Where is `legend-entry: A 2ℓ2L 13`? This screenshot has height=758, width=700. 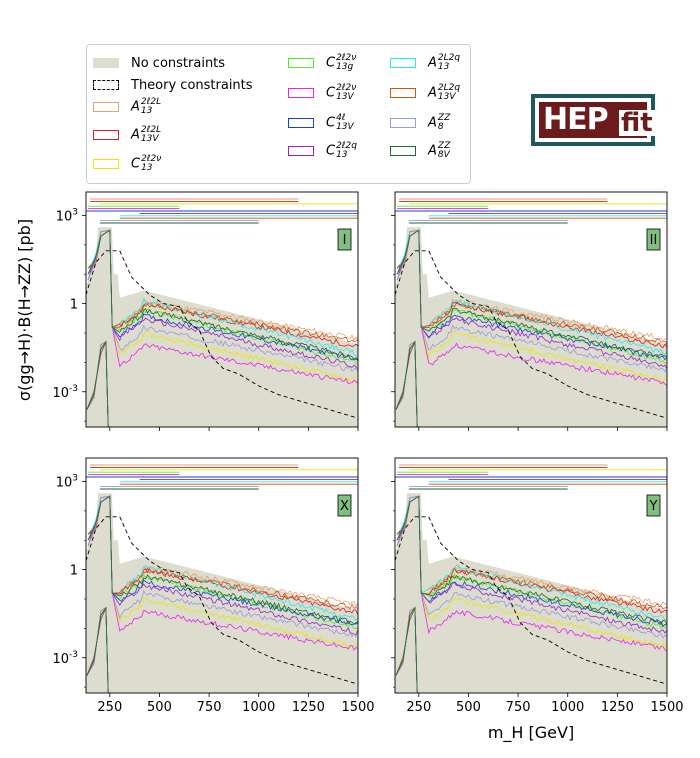
legend-entry: A 2ℓ2L 13 is located at coordinates (127, 107).